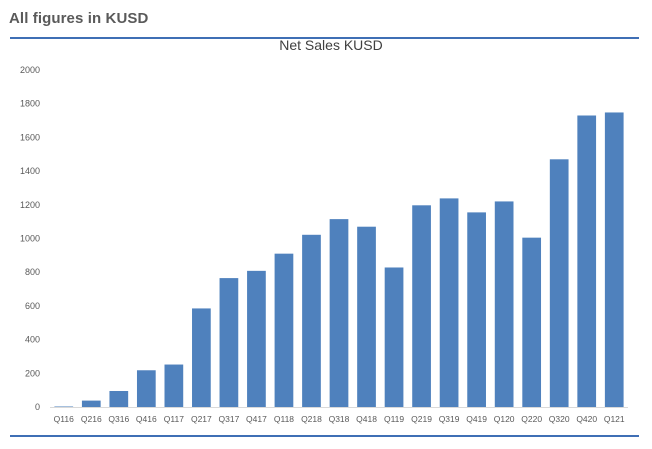 This screenshot has height=449, width=652. What do you see at coordinates (587, 261) in the screenshot?
I see `bar-q420` at bounding box center [587, 261].